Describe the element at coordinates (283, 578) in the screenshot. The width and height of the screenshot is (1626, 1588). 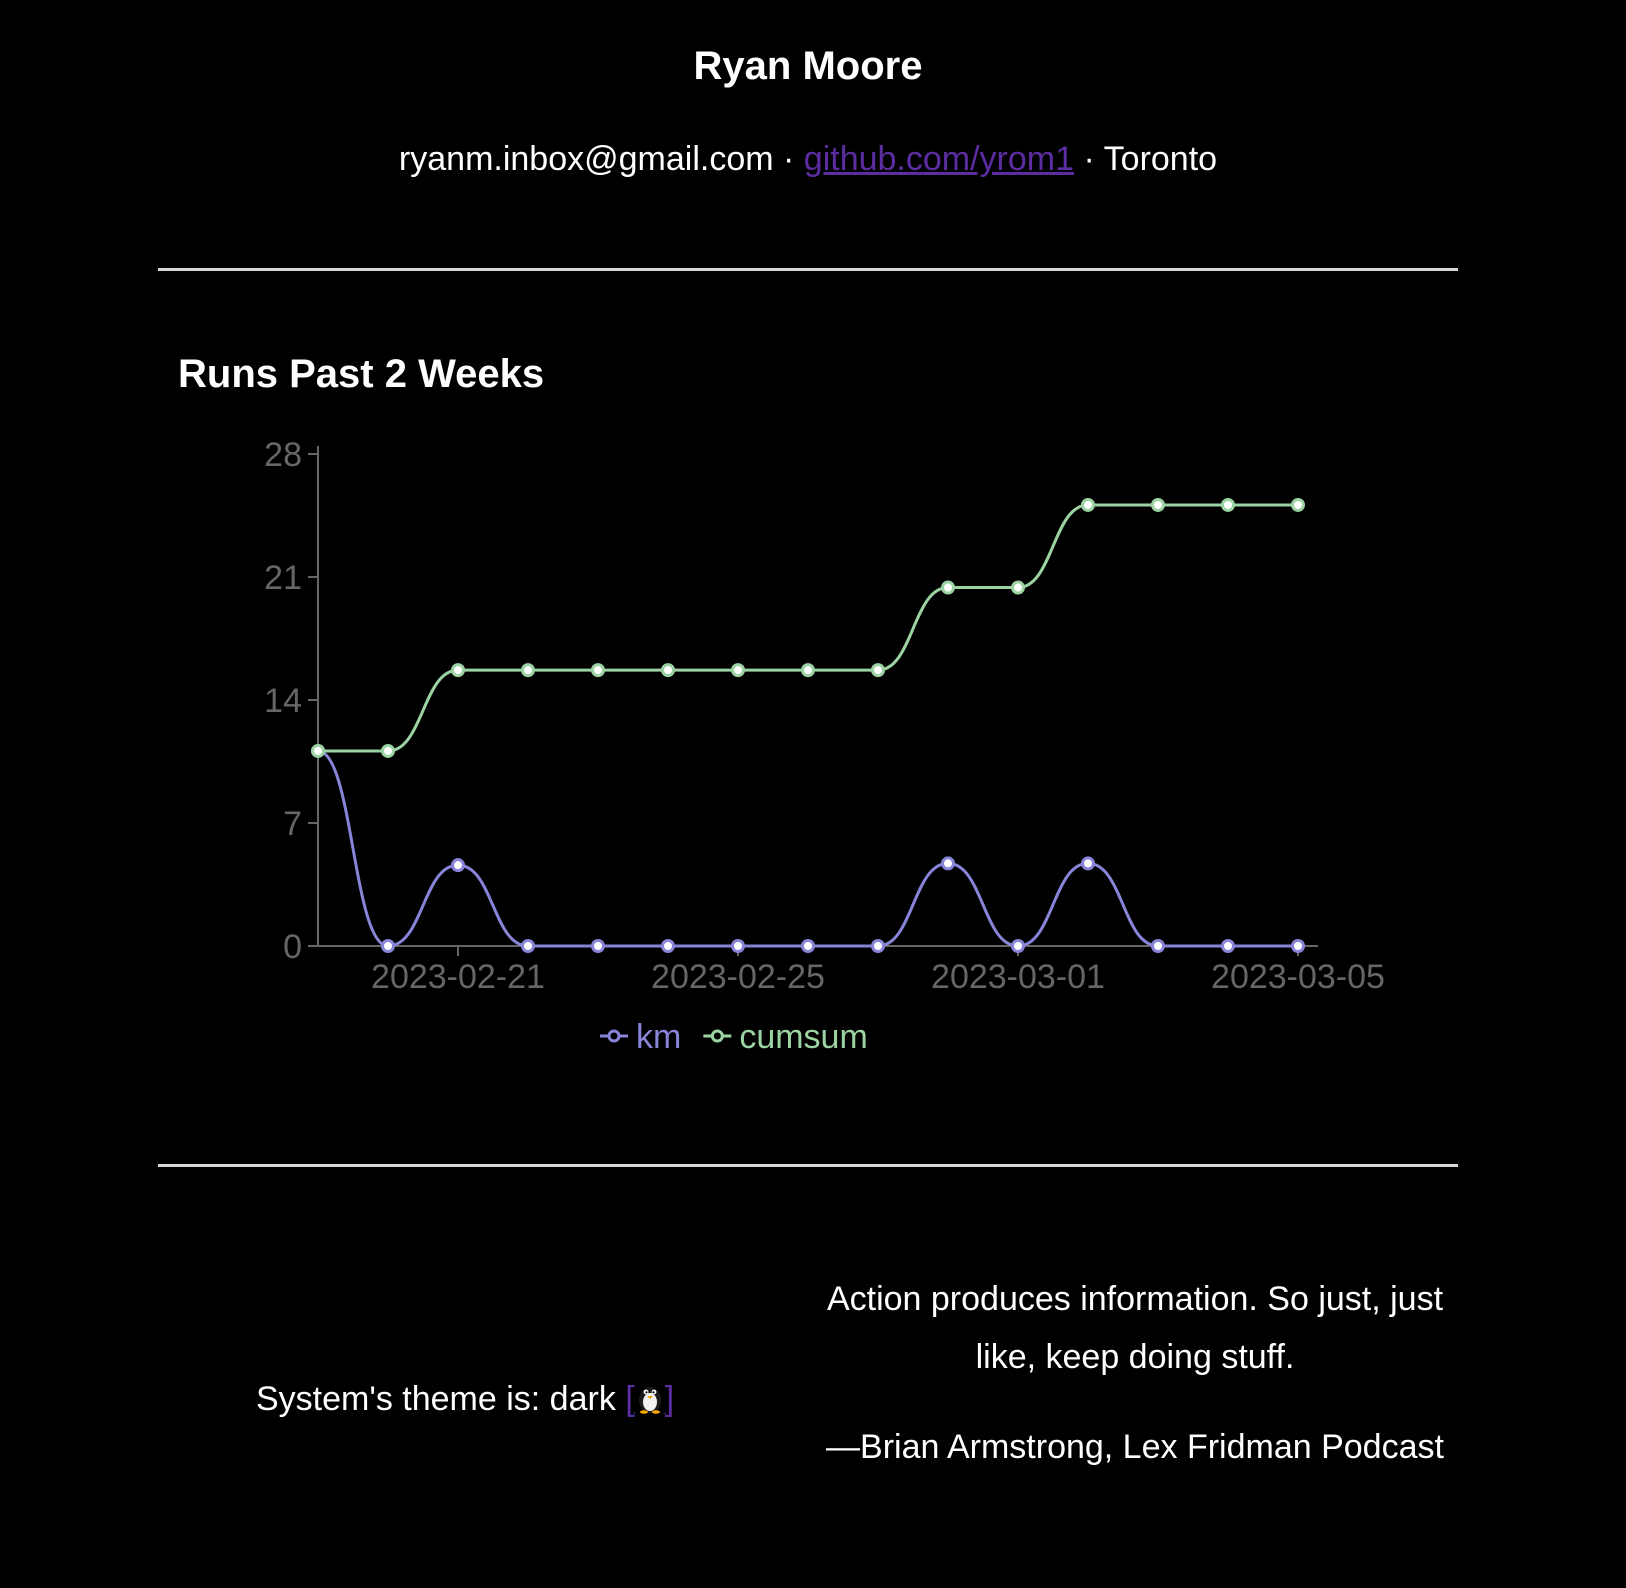
I see `y-tick-label: 21` at that location.